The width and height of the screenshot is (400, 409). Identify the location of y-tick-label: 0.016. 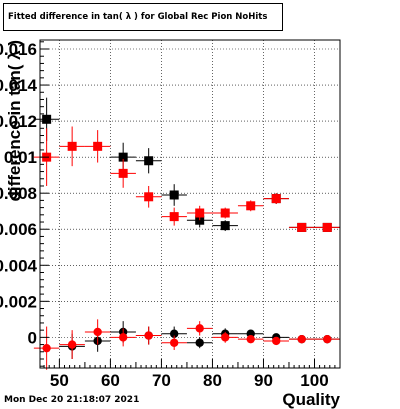
(18, 49).